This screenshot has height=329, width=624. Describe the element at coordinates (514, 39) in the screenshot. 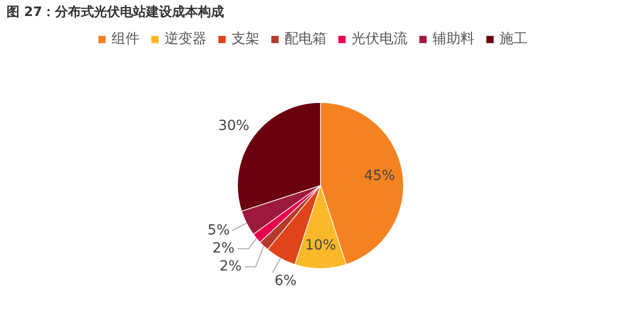

I see `legend-label: 施工` at that location.